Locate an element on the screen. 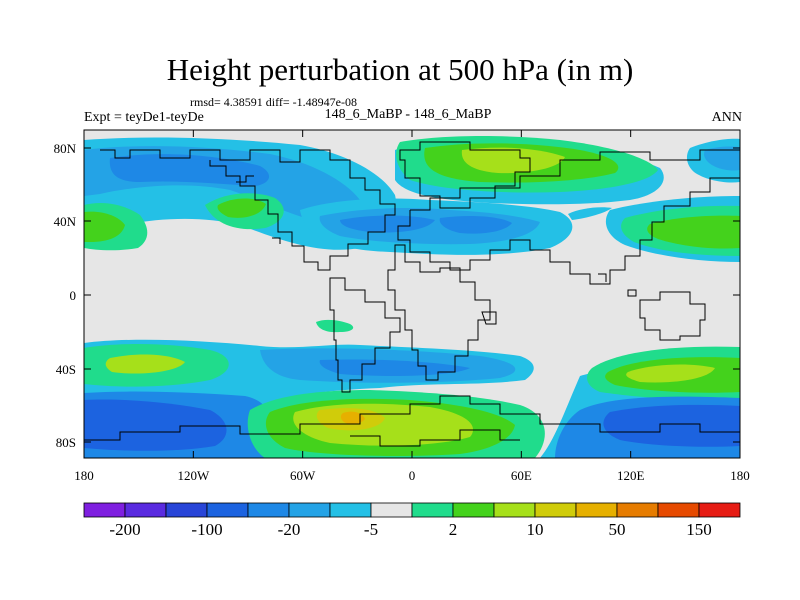 This screenshot has height=600, width=800. y-tick-label: 80N is located at coordinates (65, 148).